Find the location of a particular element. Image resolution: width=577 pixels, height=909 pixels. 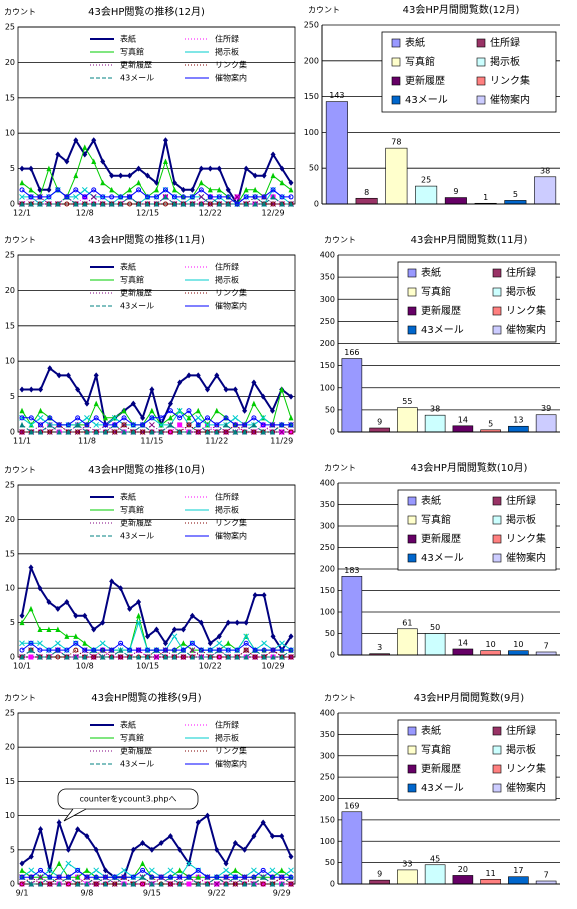

x-tick-label: 11/1 is located at coordinates (22, 441).